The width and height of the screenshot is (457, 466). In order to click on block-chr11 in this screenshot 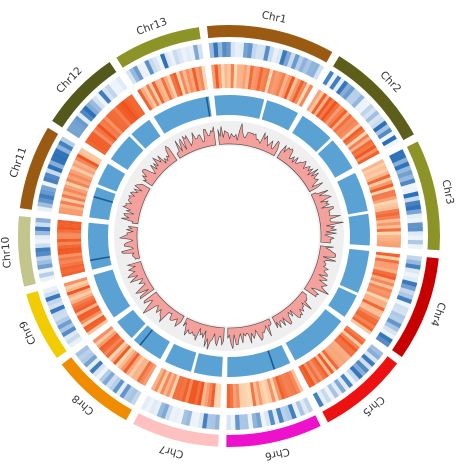, I will do `click(111, 177)`.